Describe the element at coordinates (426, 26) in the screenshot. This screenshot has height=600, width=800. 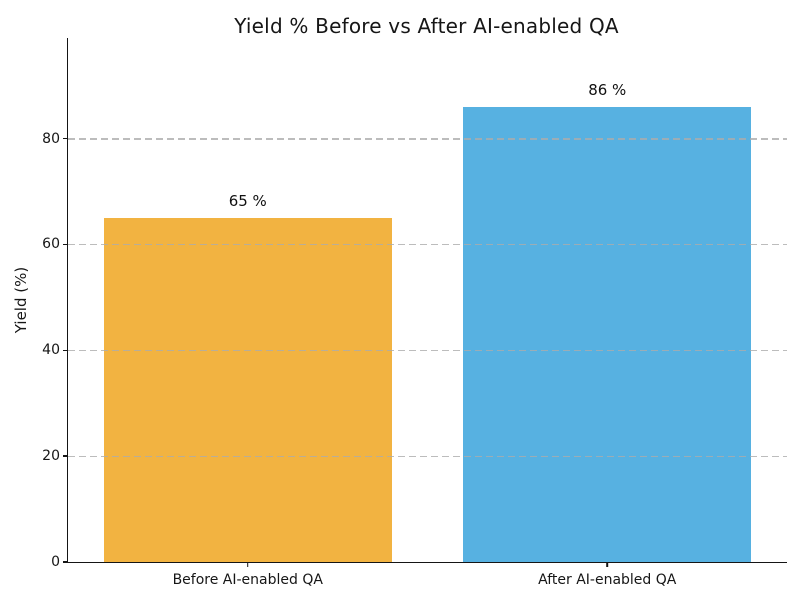
I see `chart-title: Yield % Before vs After AI-enabled QA` at that location.